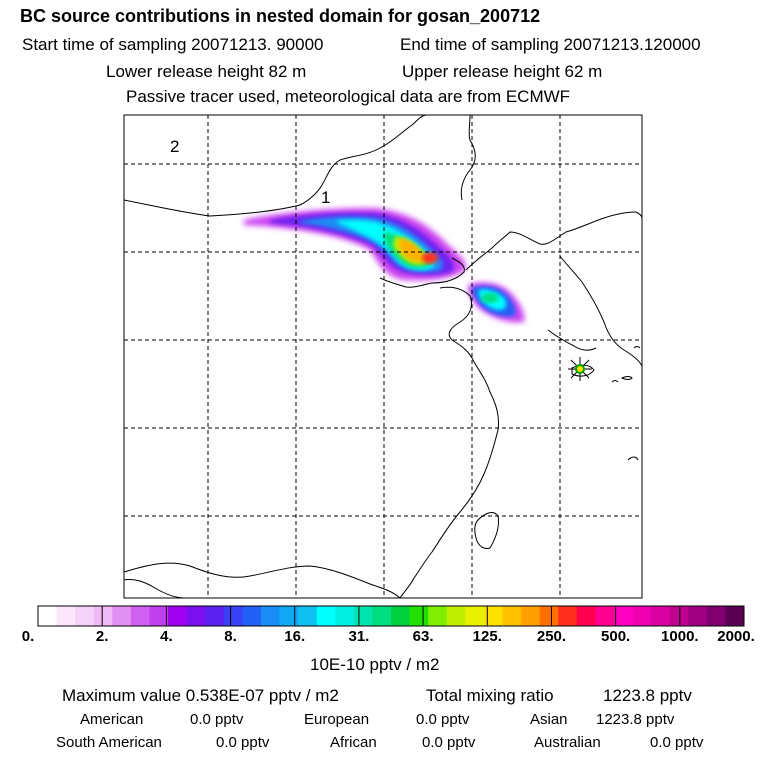 This screenshot has width=768, height=768. I want to click on region-label-1: 1, so click(325, 197).